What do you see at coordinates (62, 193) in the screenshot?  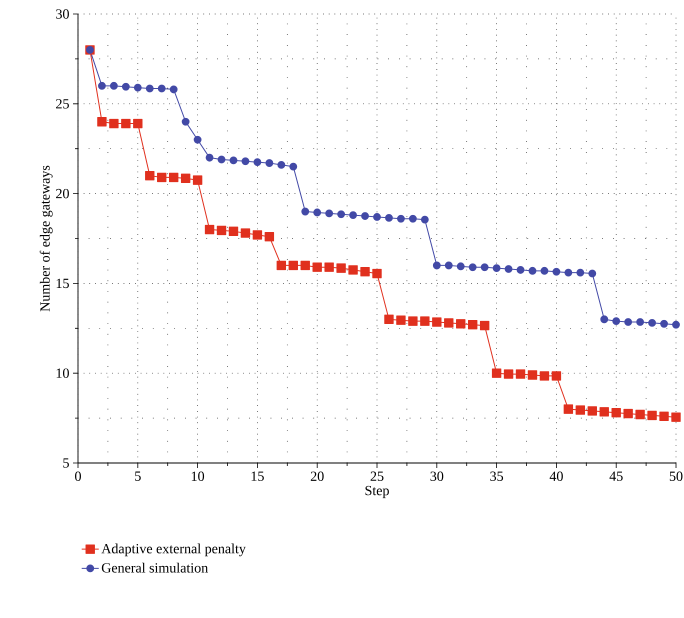 I see `y-tick-label: 20` at bounding box center [62, 193].